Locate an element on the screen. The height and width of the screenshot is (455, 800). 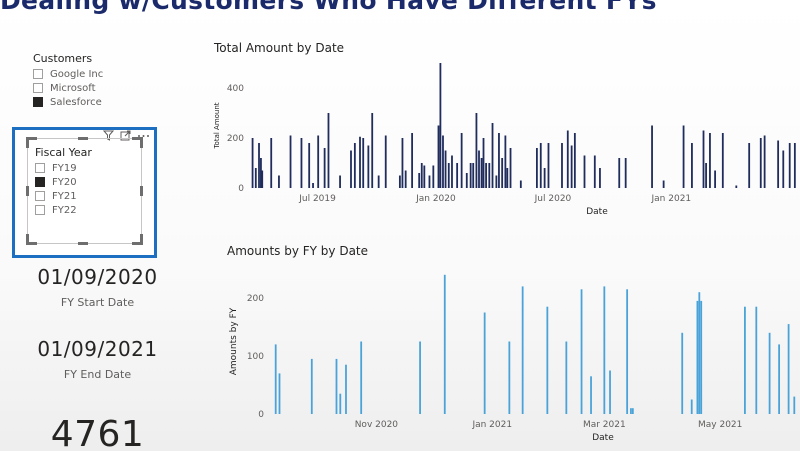
x-tick-label: Jul 2020 is located at coordinates (553, 199).